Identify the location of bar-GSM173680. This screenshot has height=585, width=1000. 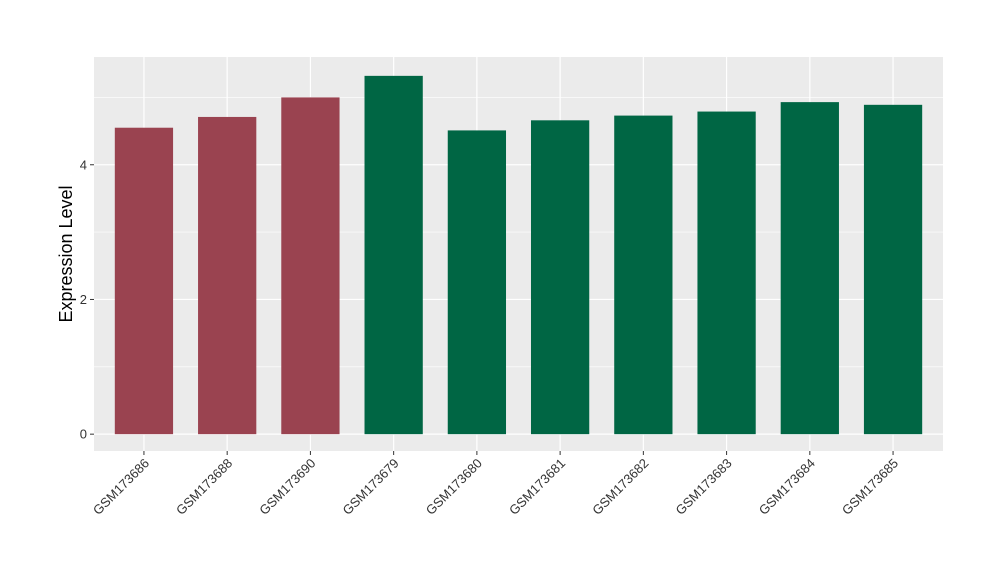
(477, 282).